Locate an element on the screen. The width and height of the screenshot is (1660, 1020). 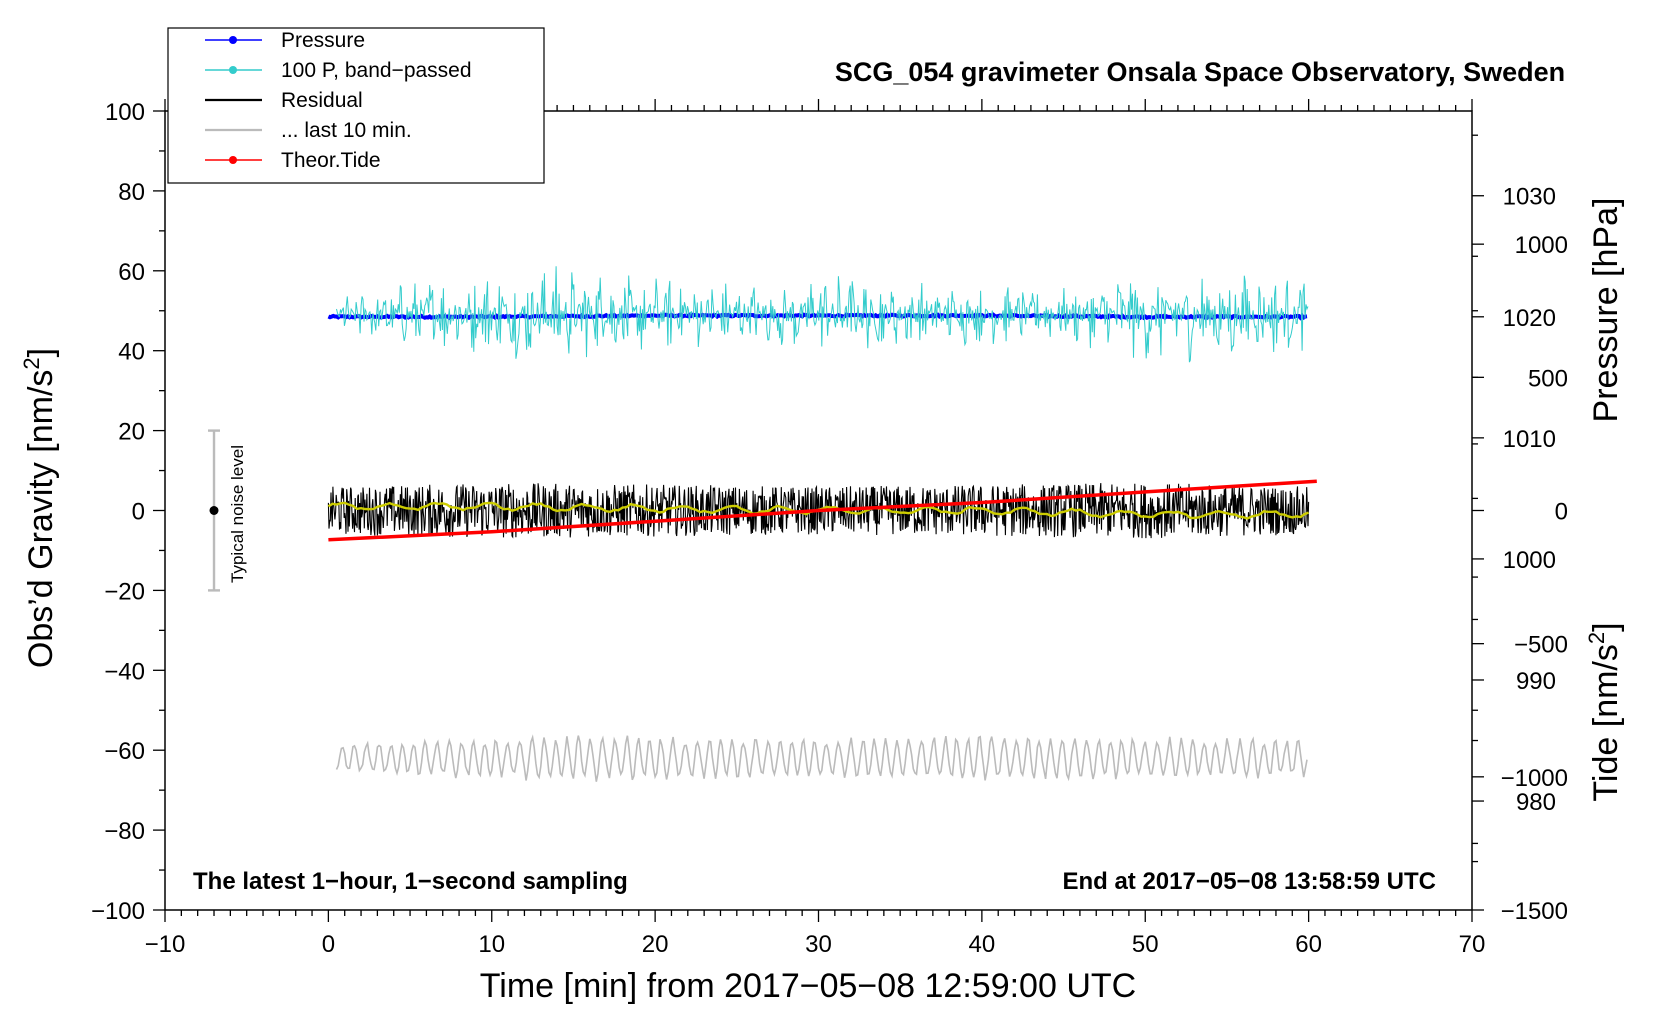
x-tick-label: 0 is located at coordinates (328, 944).